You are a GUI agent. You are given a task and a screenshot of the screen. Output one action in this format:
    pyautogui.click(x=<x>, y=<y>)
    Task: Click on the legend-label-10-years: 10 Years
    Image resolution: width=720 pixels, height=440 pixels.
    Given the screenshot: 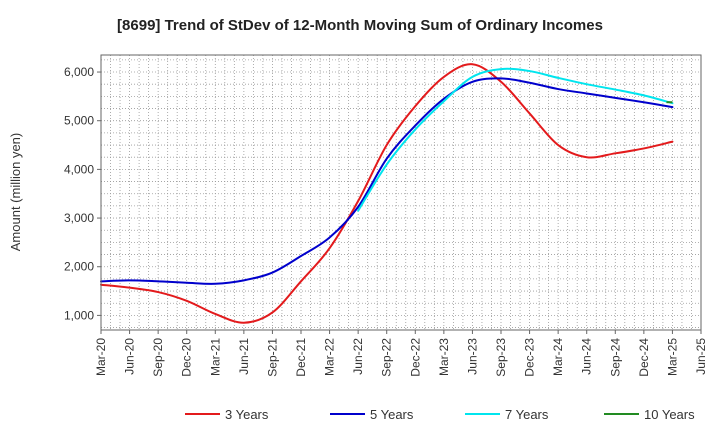 What is the action you would take?
    pyautogui.click(x=669, y=414)
    